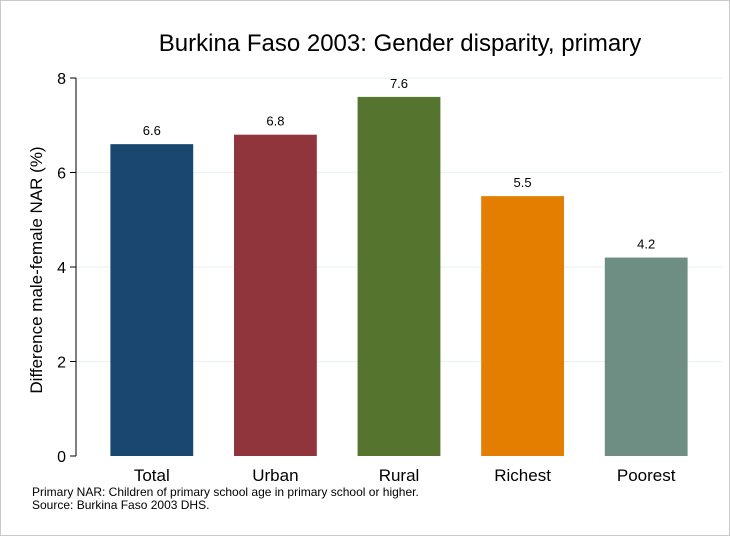  What do you see at coordinates (61, 79) in the screenshot?
I see `y-tick-label-8: 8` at bounding box center [61, 79].